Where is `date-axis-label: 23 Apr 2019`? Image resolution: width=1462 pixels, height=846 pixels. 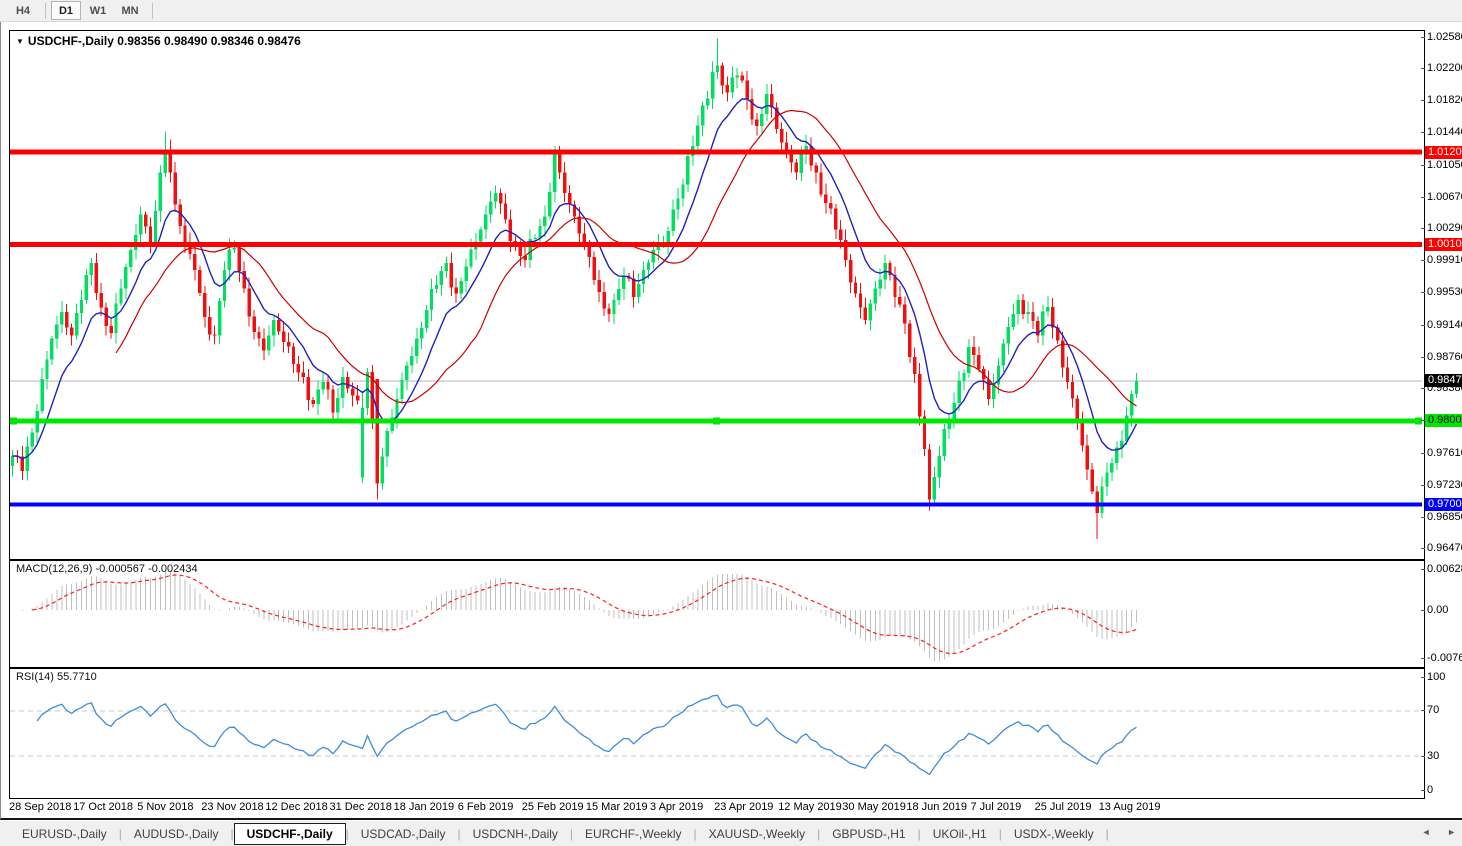
date-axis-label: 23 Apr 2019 is located at coordinates (744, 807).